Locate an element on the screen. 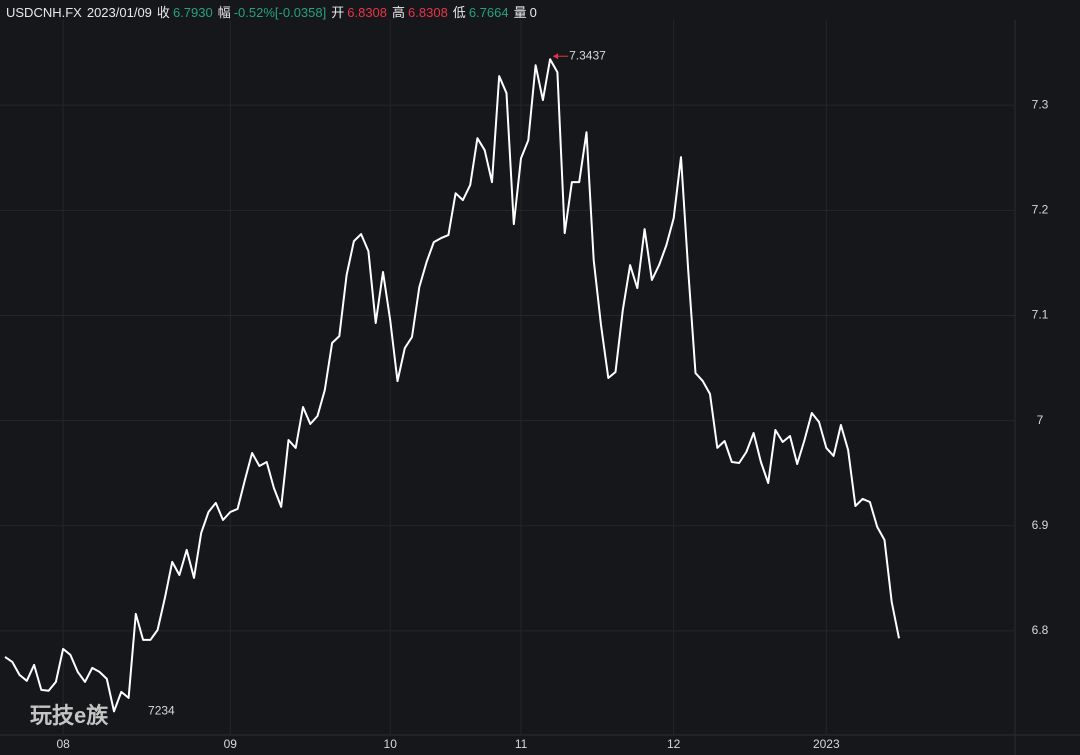 This screenshot has height=755, width=1080. x-tick-label: 11 is located at coordinates (521, 744).